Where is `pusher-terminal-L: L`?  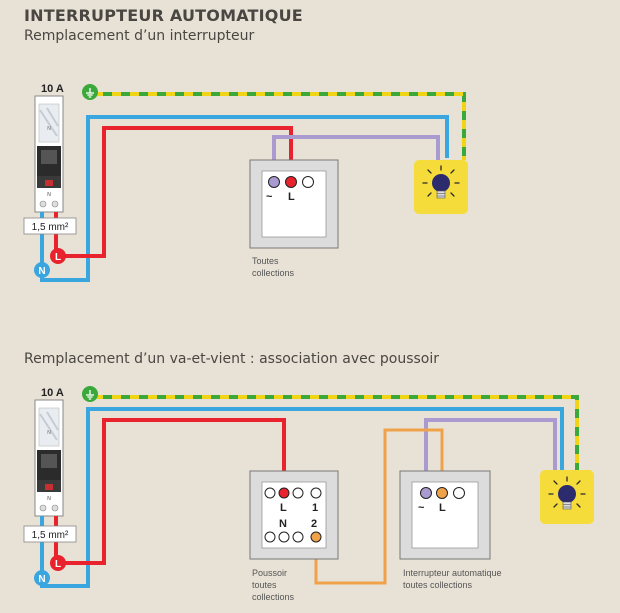 pusher-terminal-L: L is located at coordinates (283, 508).